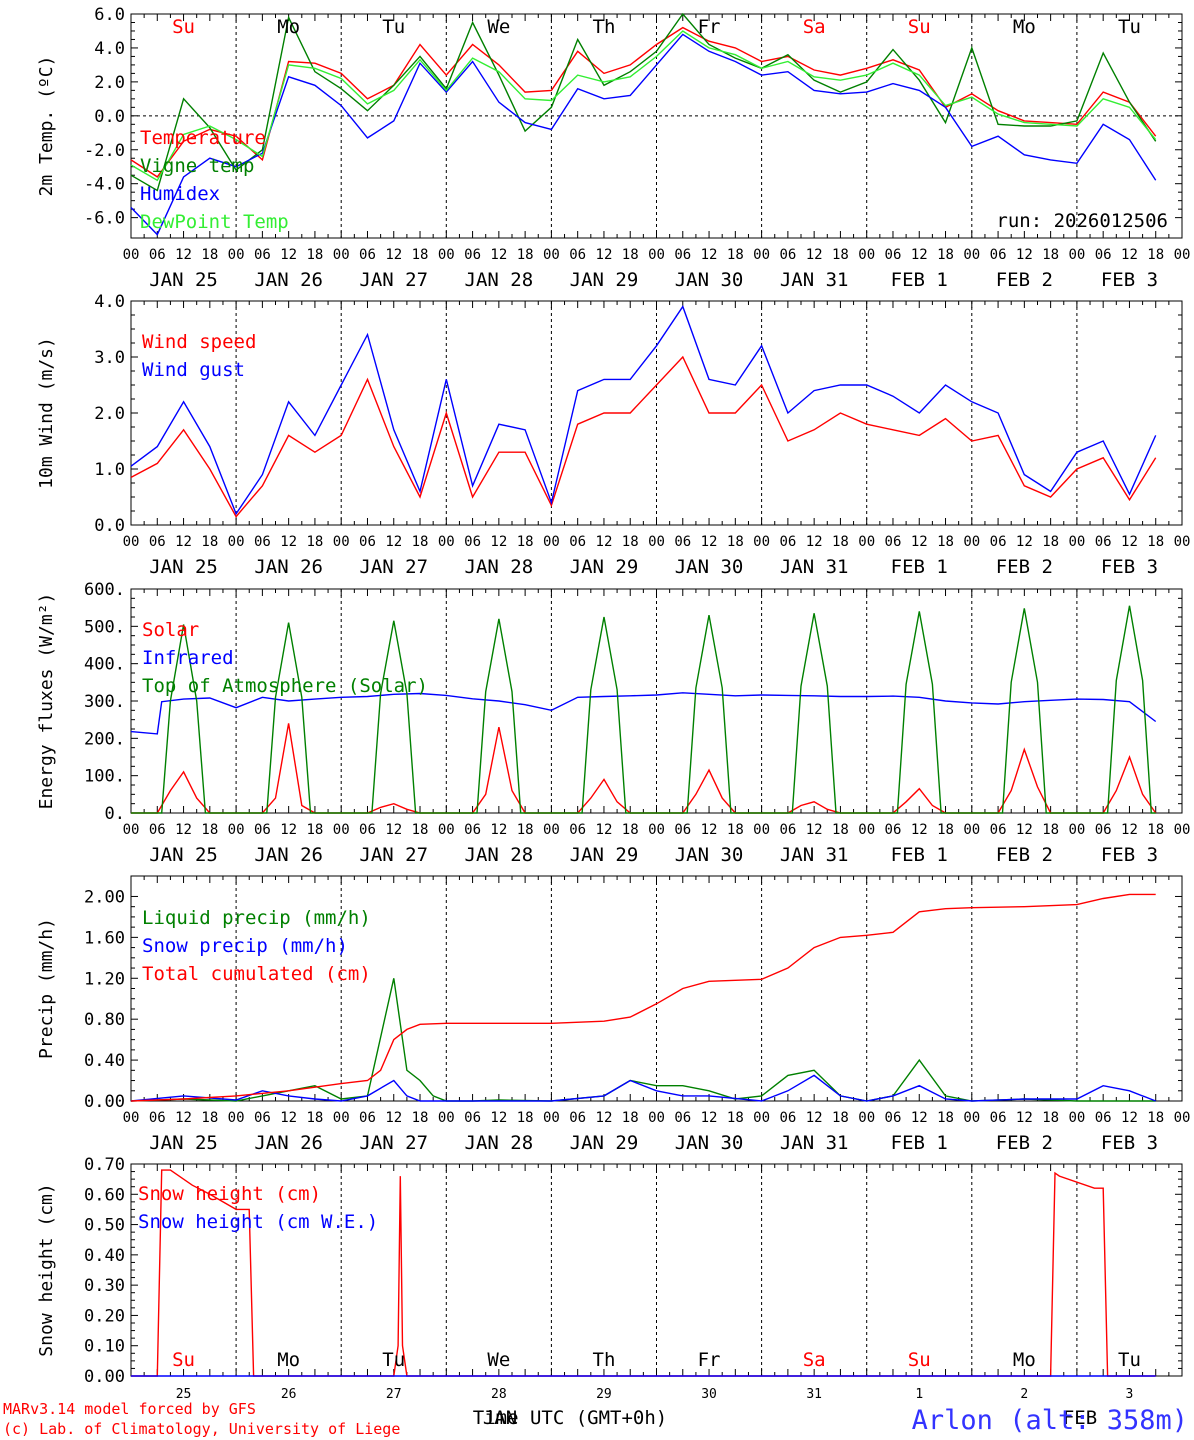  Describe the element at coordinates (104, 1347) in the screenshot. I see `y-tick-label: 0.10` at that location.